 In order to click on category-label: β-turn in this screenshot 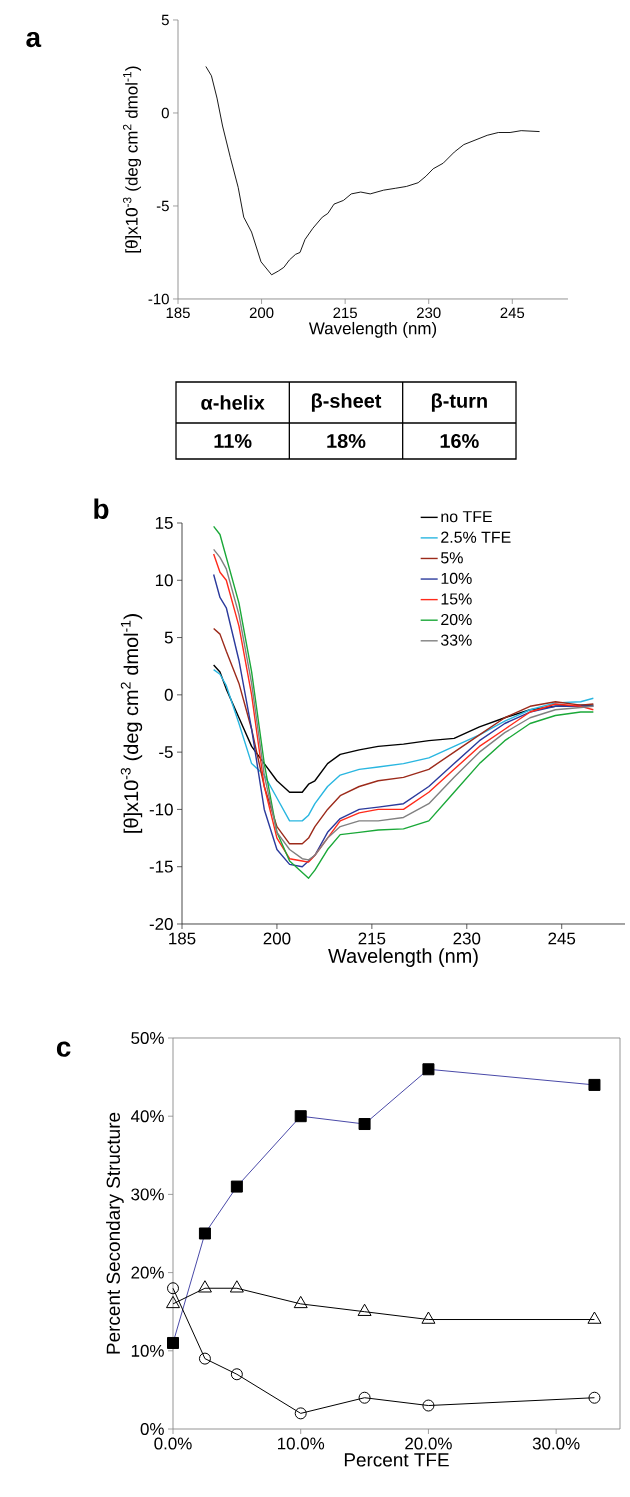, I will do `click(459, 402)`.